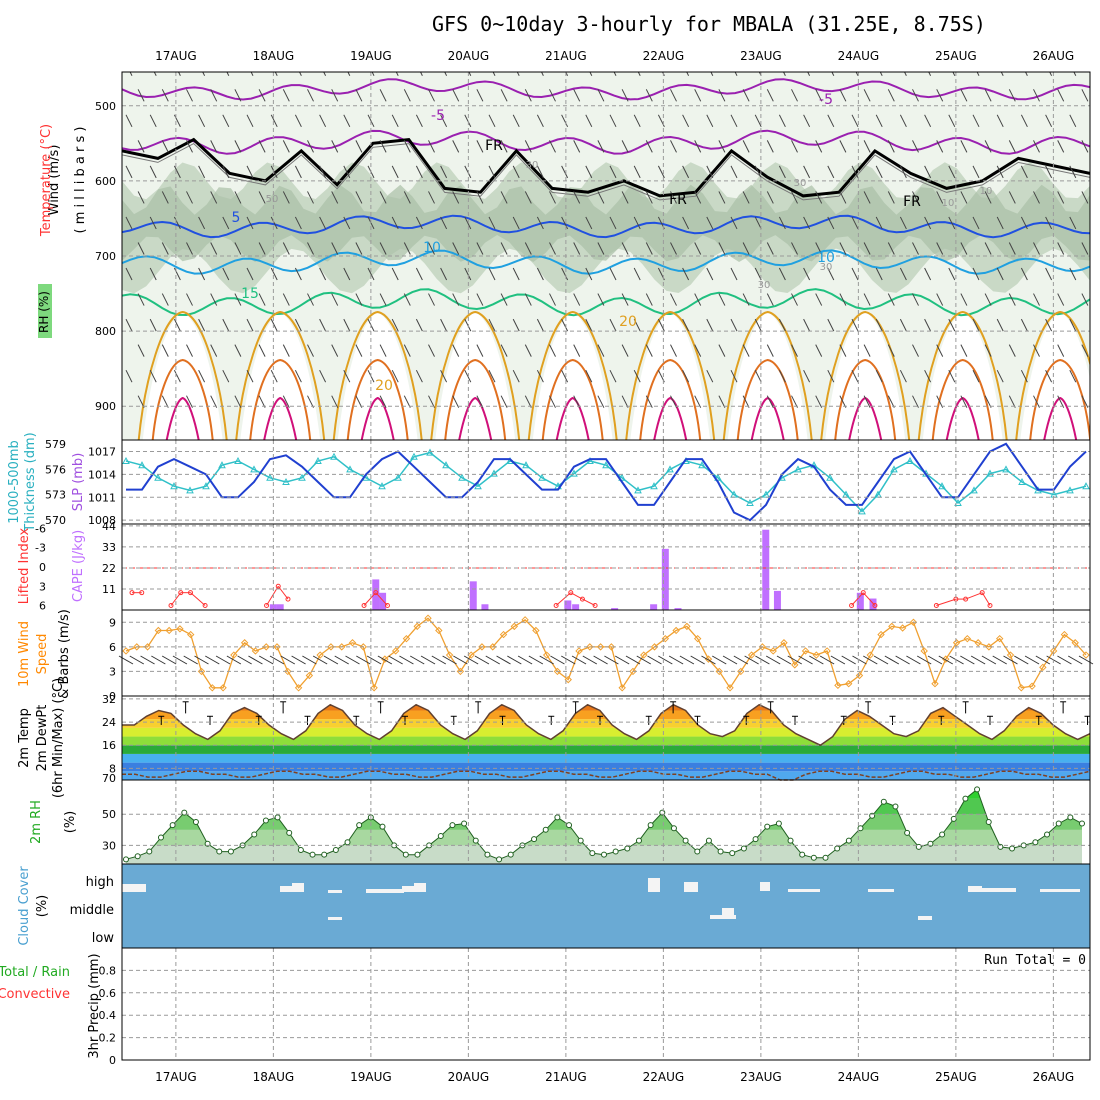 The width and height of the screenshot is (1100, 1100). I want to click on contour-label: 10, so click(826, 258).